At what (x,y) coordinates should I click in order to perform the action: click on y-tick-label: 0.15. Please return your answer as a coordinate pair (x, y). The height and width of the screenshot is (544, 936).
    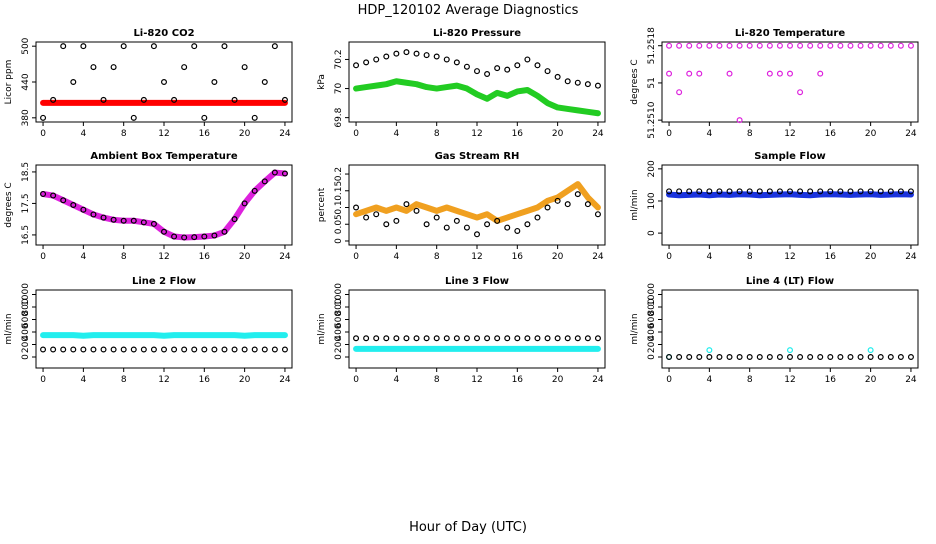
    Looking at the image, I should click on (339, 191).